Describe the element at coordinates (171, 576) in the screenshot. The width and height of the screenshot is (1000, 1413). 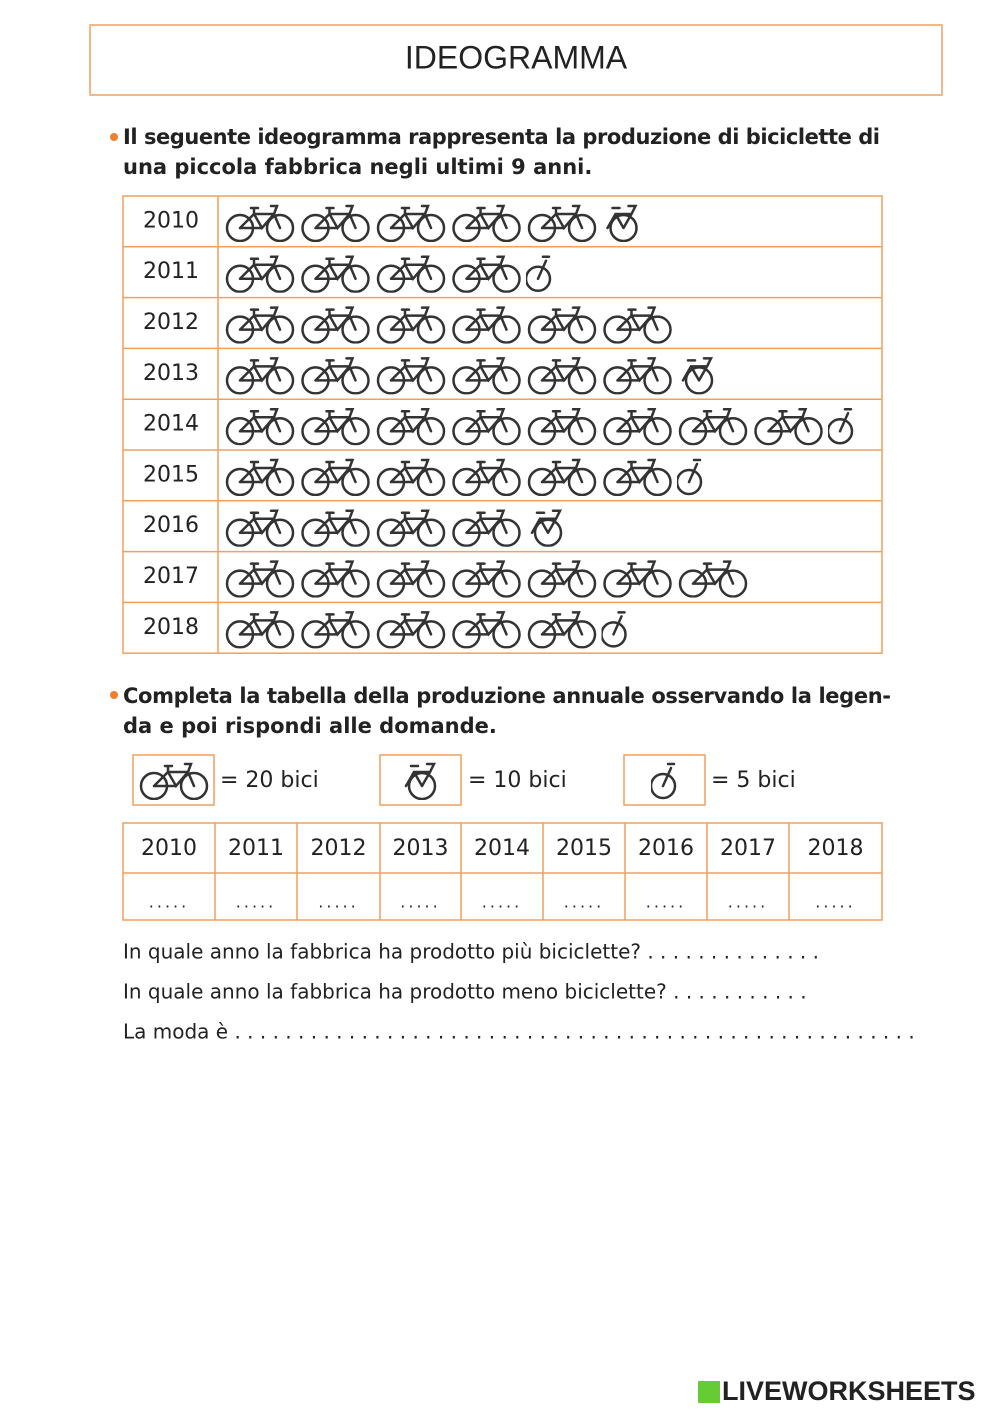
I see `year: 2017` at that location.